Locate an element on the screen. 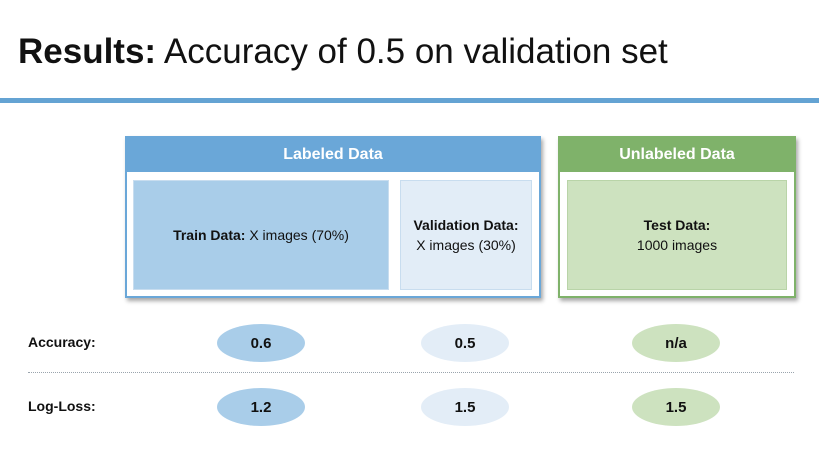 This screenshot has height=462, width=819. logloss-label: Log-Loss: is located at coordinates (62, 406).